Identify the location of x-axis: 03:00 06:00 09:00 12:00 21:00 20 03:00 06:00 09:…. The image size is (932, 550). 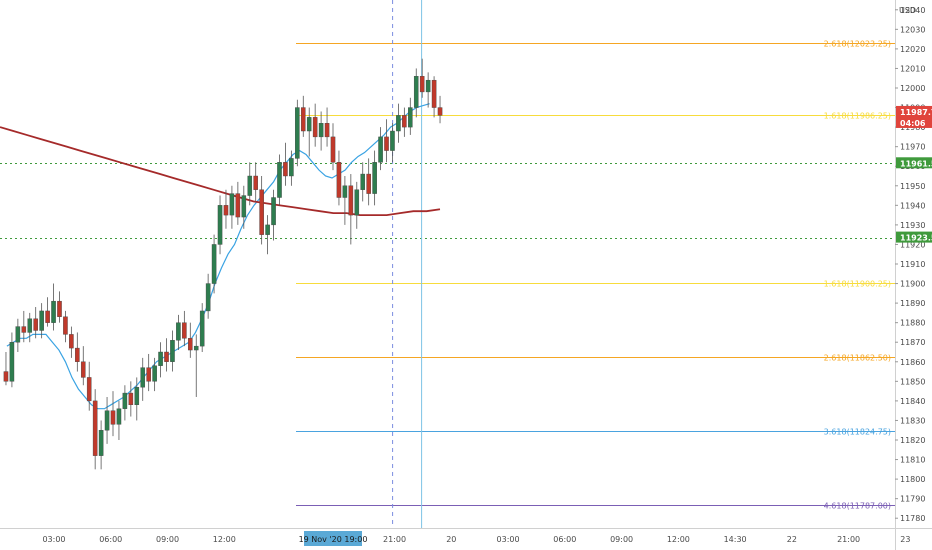
(476, 538).